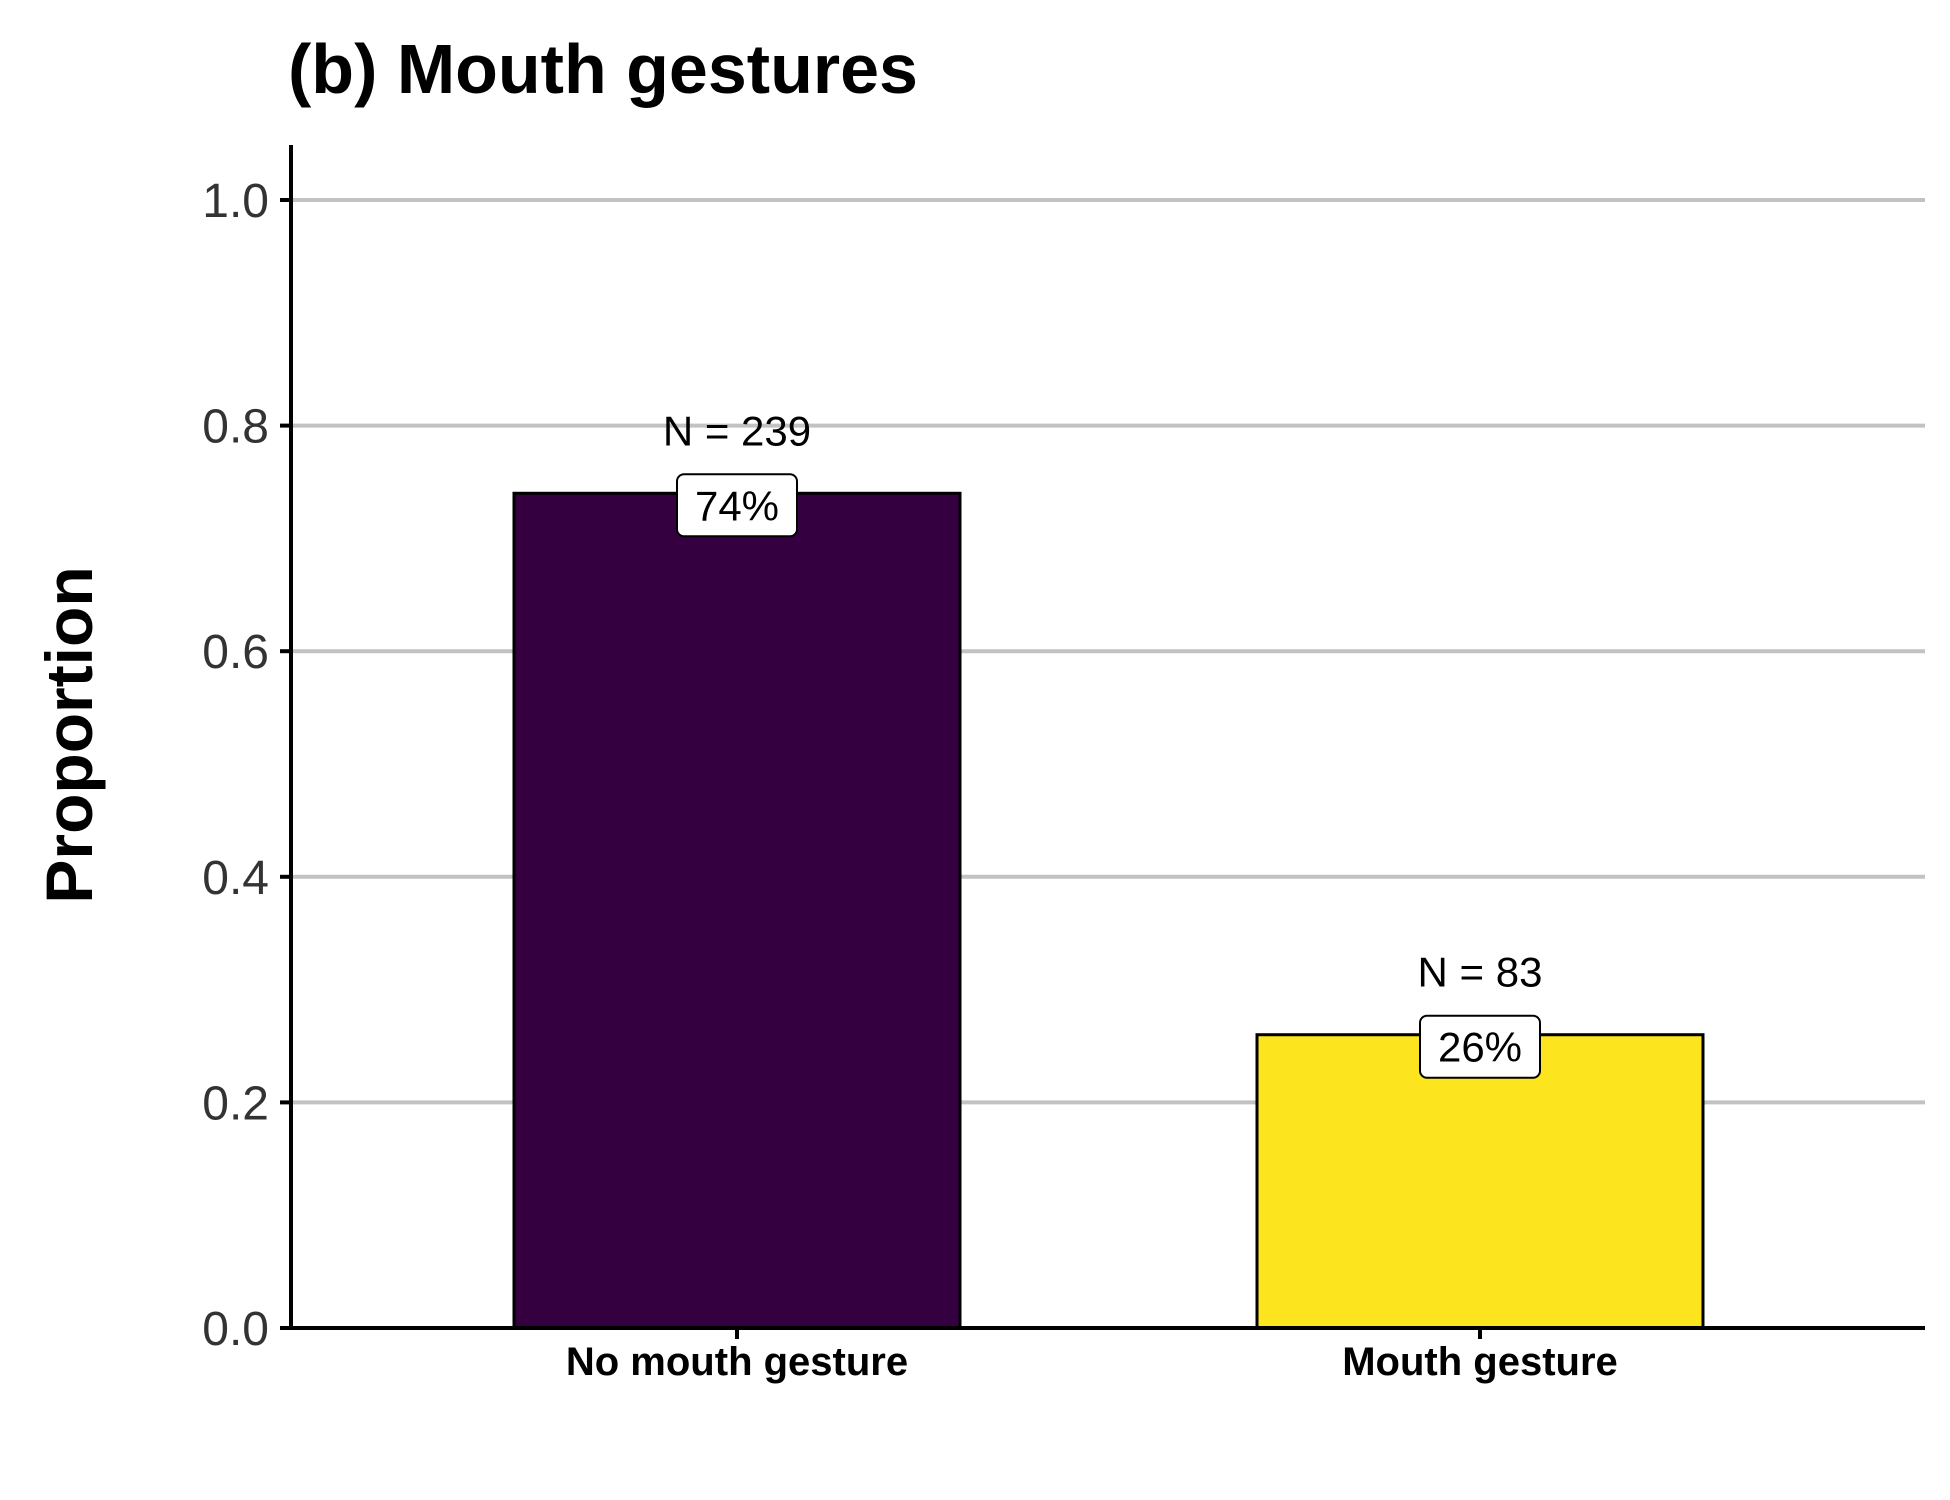  Describe the element at coordinates (737, 430) in the screenshot. I see `count-label: N = 239` at that location.